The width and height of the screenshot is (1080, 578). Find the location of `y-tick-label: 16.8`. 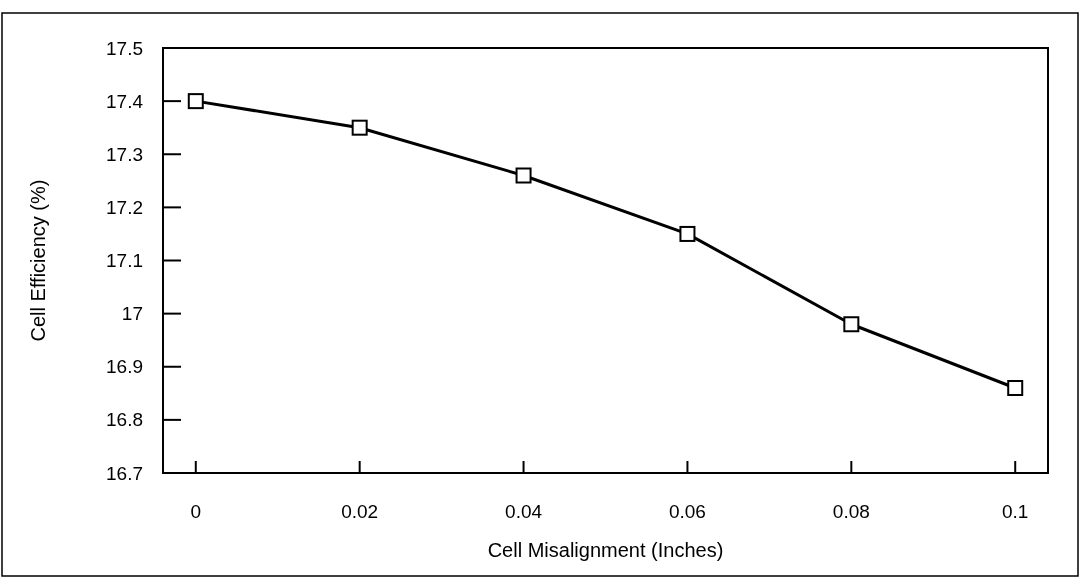

y-tick-label: 16.8 is located at coordinates (124, 420).